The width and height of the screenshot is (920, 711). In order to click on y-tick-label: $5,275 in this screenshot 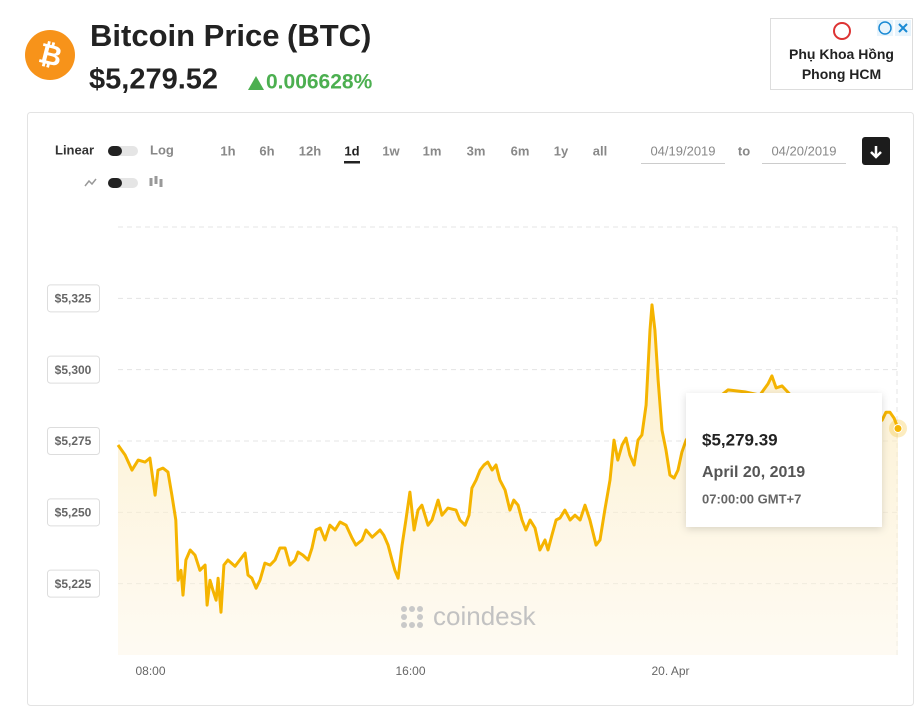, I will do `click(73, 441)`.